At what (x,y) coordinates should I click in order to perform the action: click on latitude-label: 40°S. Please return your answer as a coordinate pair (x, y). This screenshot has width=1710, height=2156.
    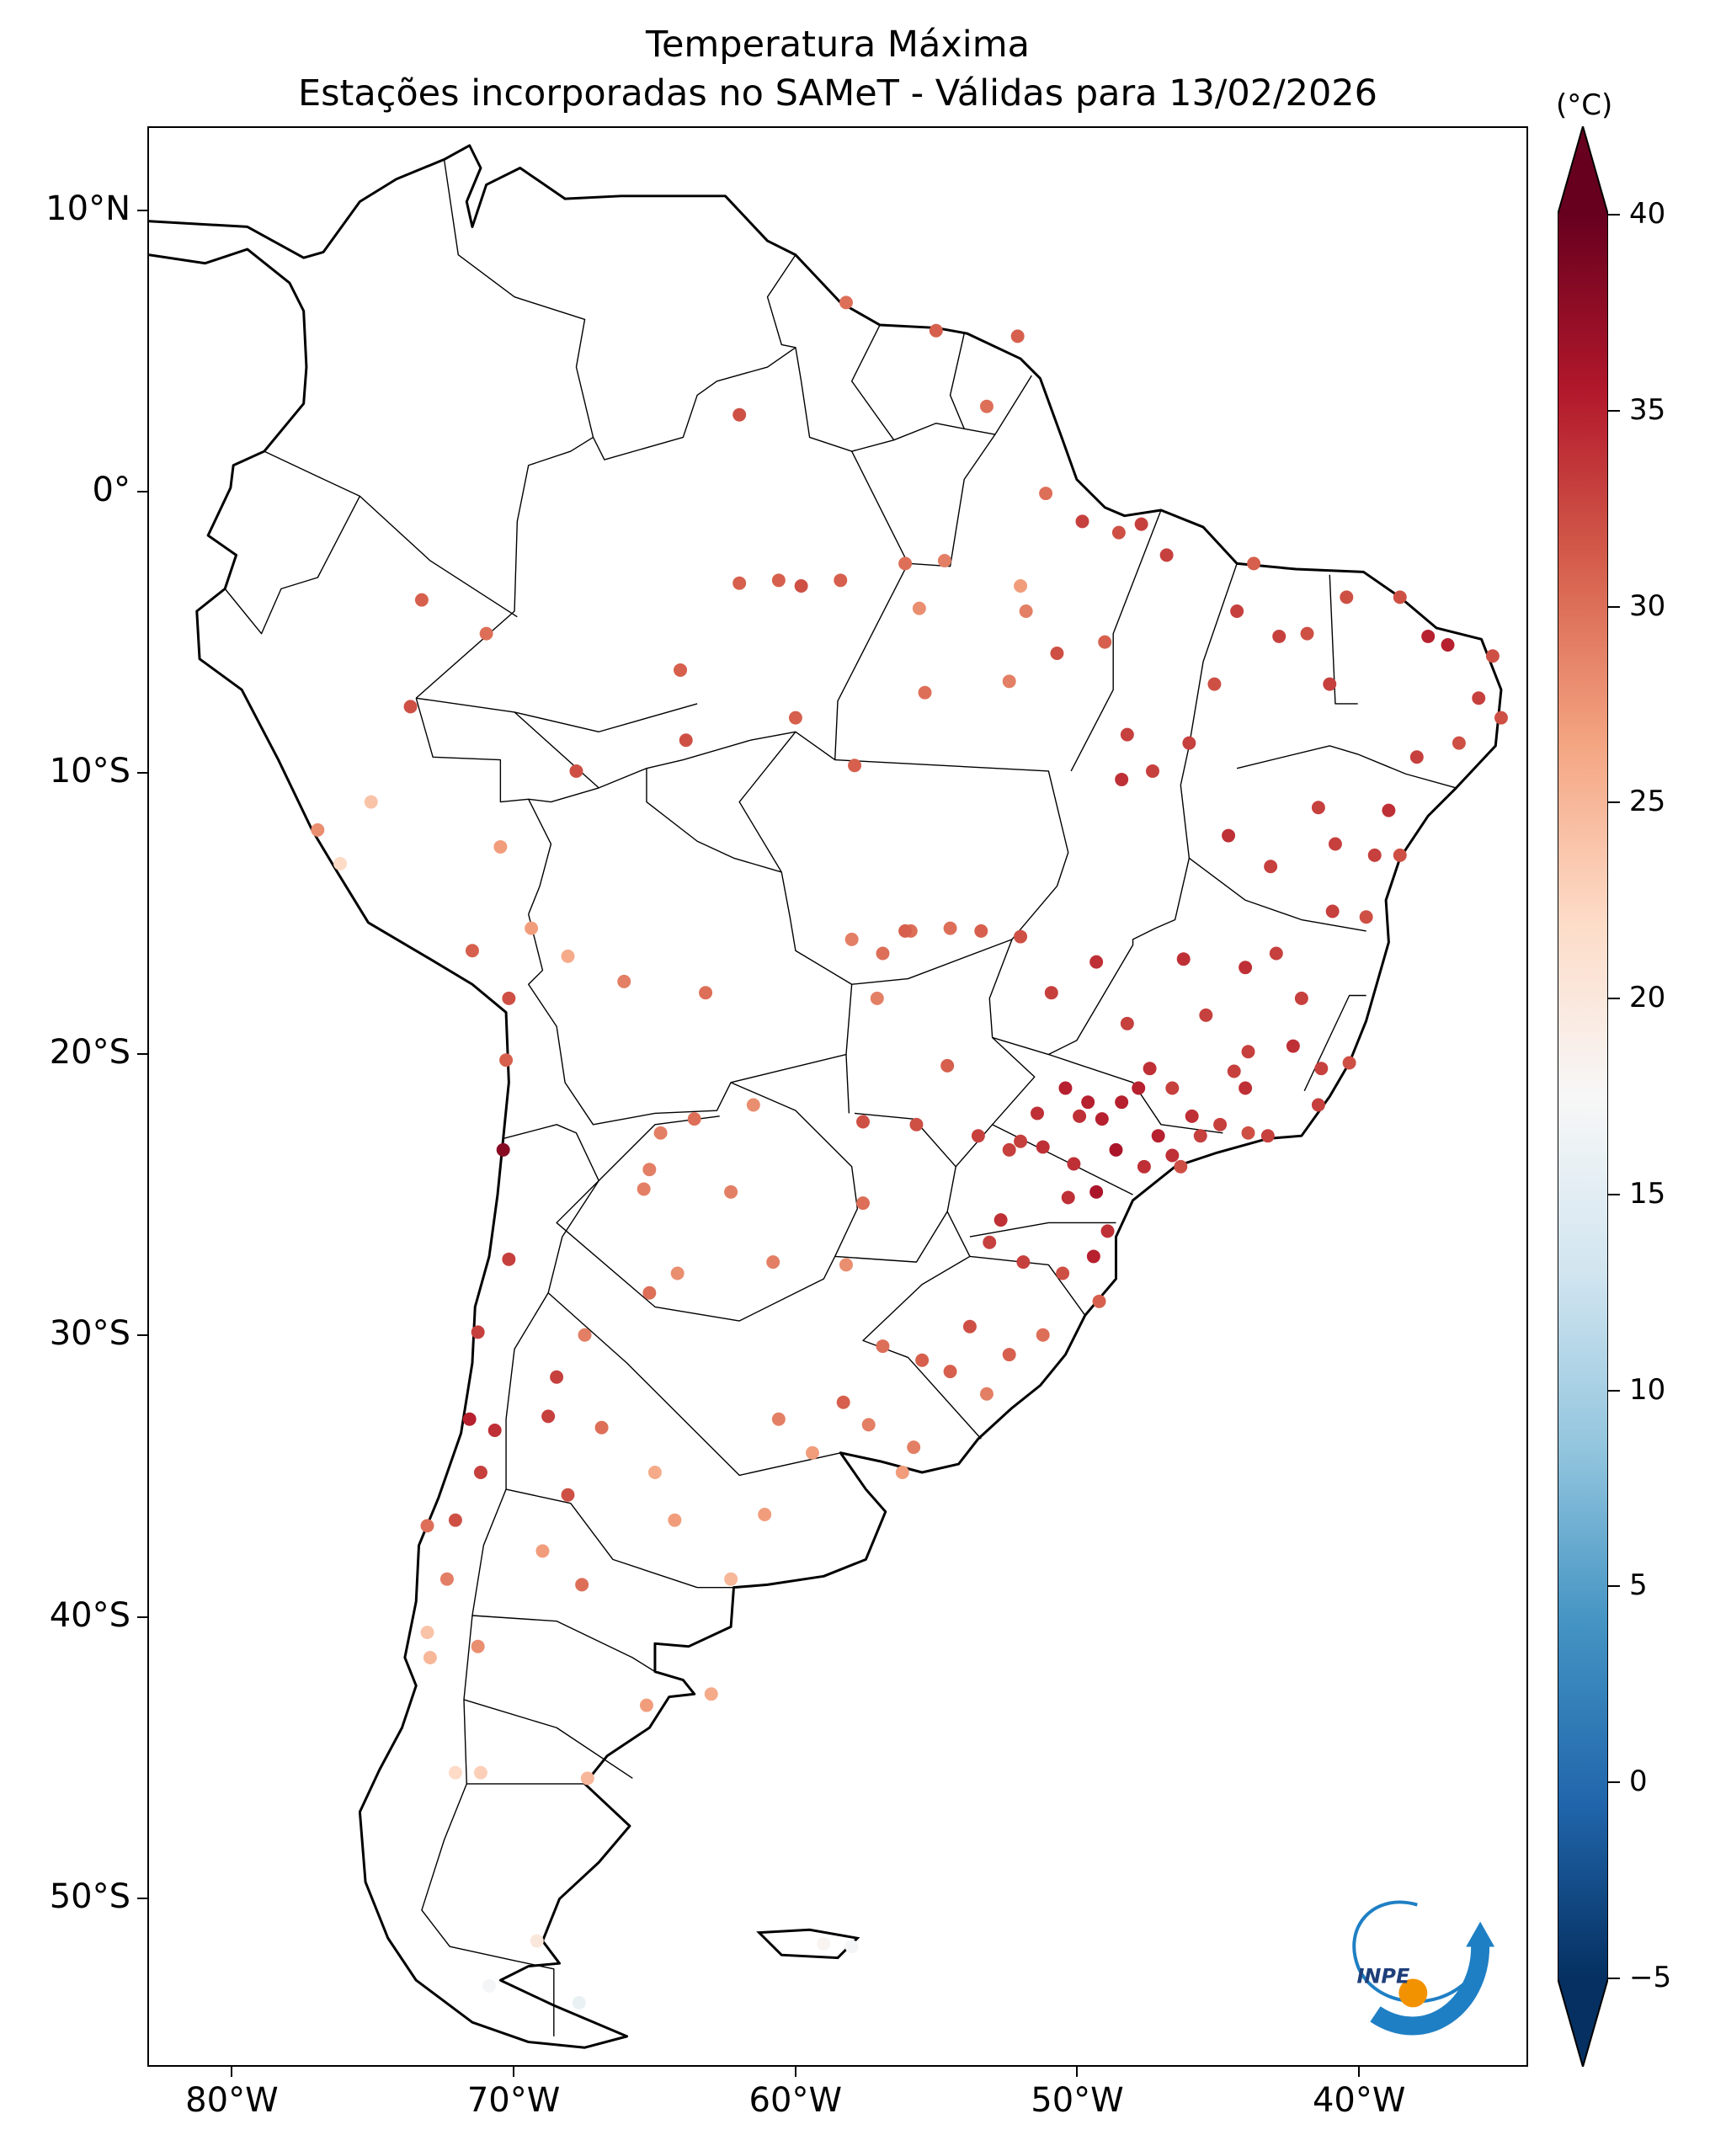
    Looking at the image, I should click on (90, 1615).